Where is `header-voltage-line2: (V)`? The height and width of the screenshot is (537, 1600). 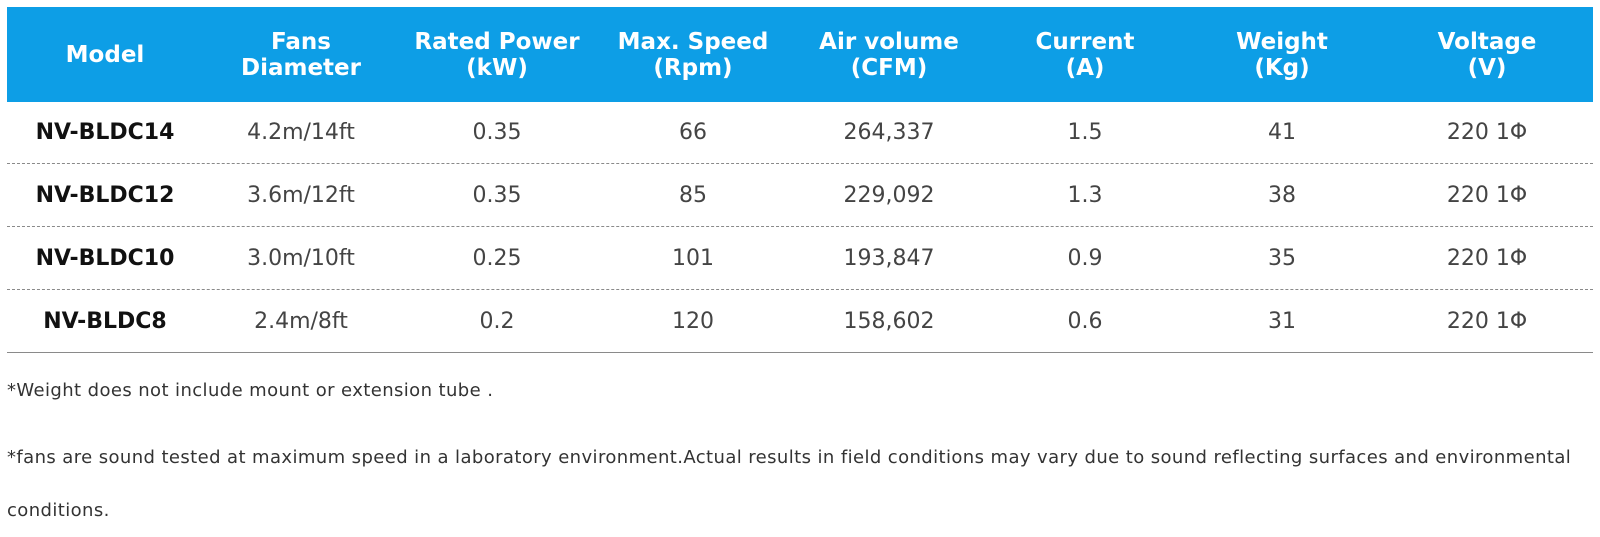
header-voltage-line2: (V) is located at coordinates (1487, 67).